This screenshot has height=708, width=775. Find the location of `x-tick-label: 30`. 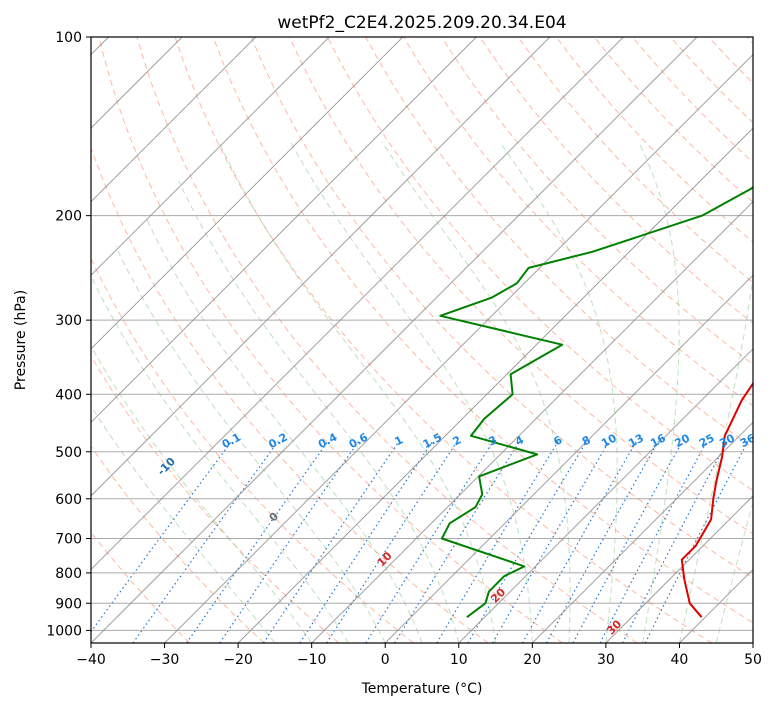

x-tick-label: 30 is located at coordinates (606, 660).